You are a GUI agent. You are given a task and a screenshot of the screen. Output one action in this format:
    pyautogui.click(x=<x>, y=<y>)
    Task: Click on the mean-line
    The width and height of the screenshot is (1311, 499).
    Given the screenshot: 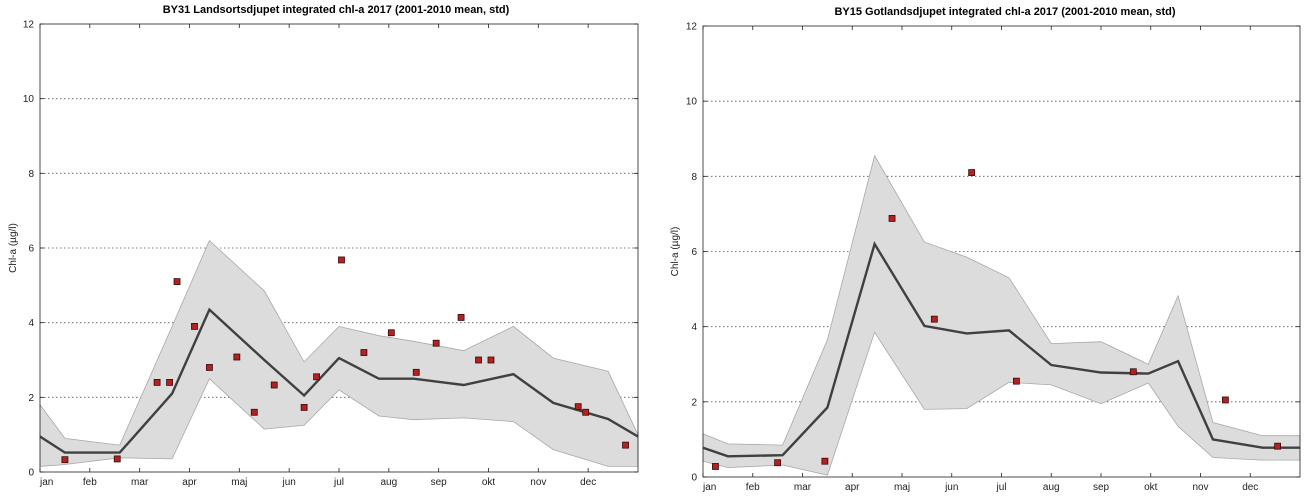 What is the action you would take?
    pyautogui.click(x=339, y=380)
    